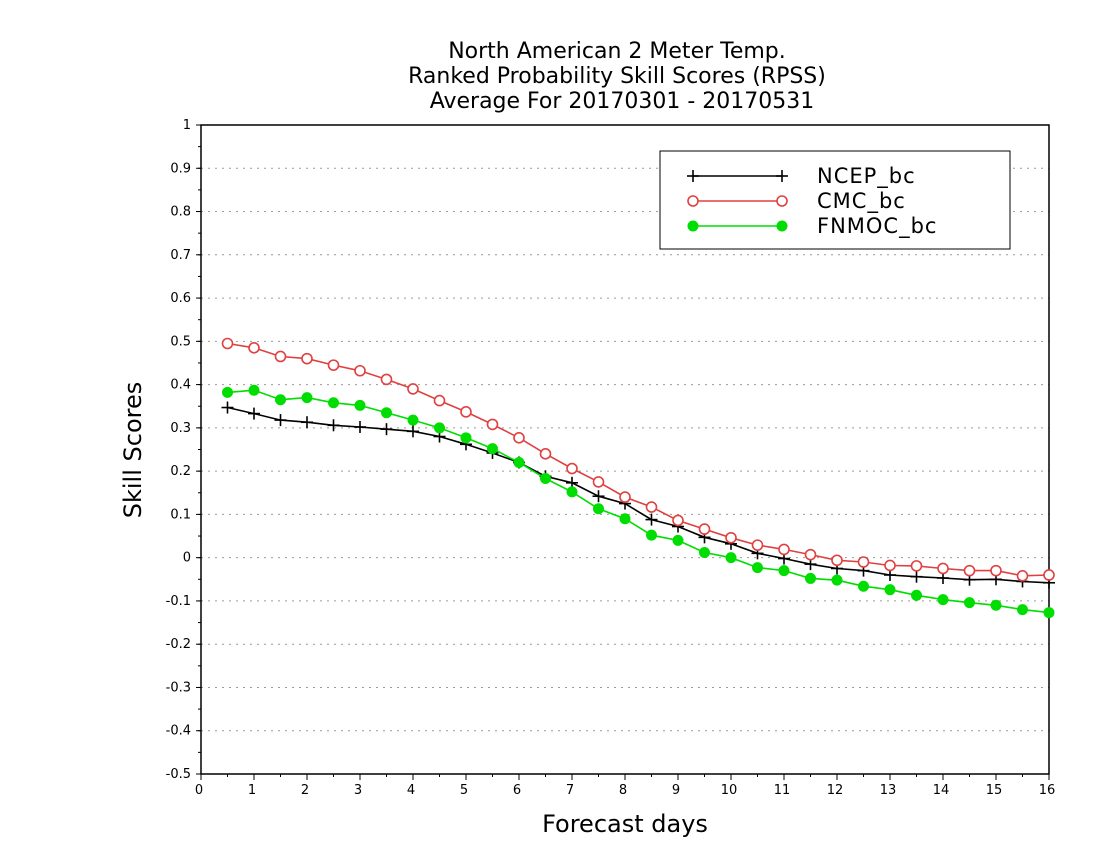 The height and width of the screenshot is (850, 1100). I want to click on x-tick-label: 13, so click(888, 790).